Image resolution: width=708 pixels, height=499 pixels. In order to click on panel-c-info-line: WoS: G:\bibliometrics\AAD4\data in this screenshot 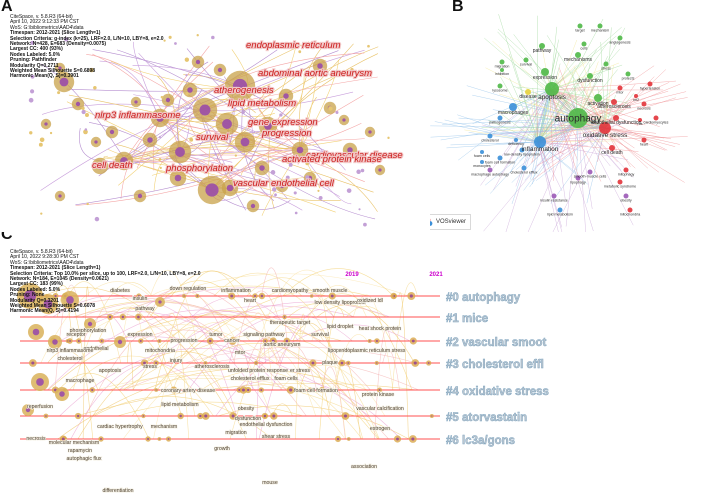, I will do `click(47, 262)`.